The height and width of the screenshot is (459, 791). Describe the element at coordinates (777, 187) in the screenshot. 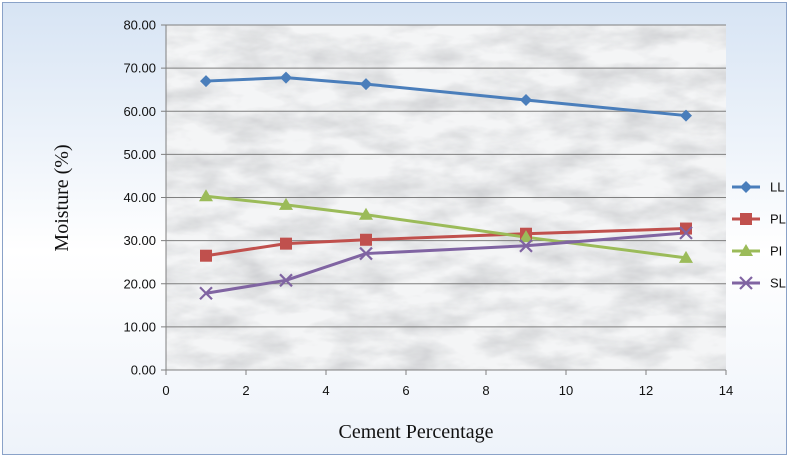

I see `legend-label-ll: LL` at that location.